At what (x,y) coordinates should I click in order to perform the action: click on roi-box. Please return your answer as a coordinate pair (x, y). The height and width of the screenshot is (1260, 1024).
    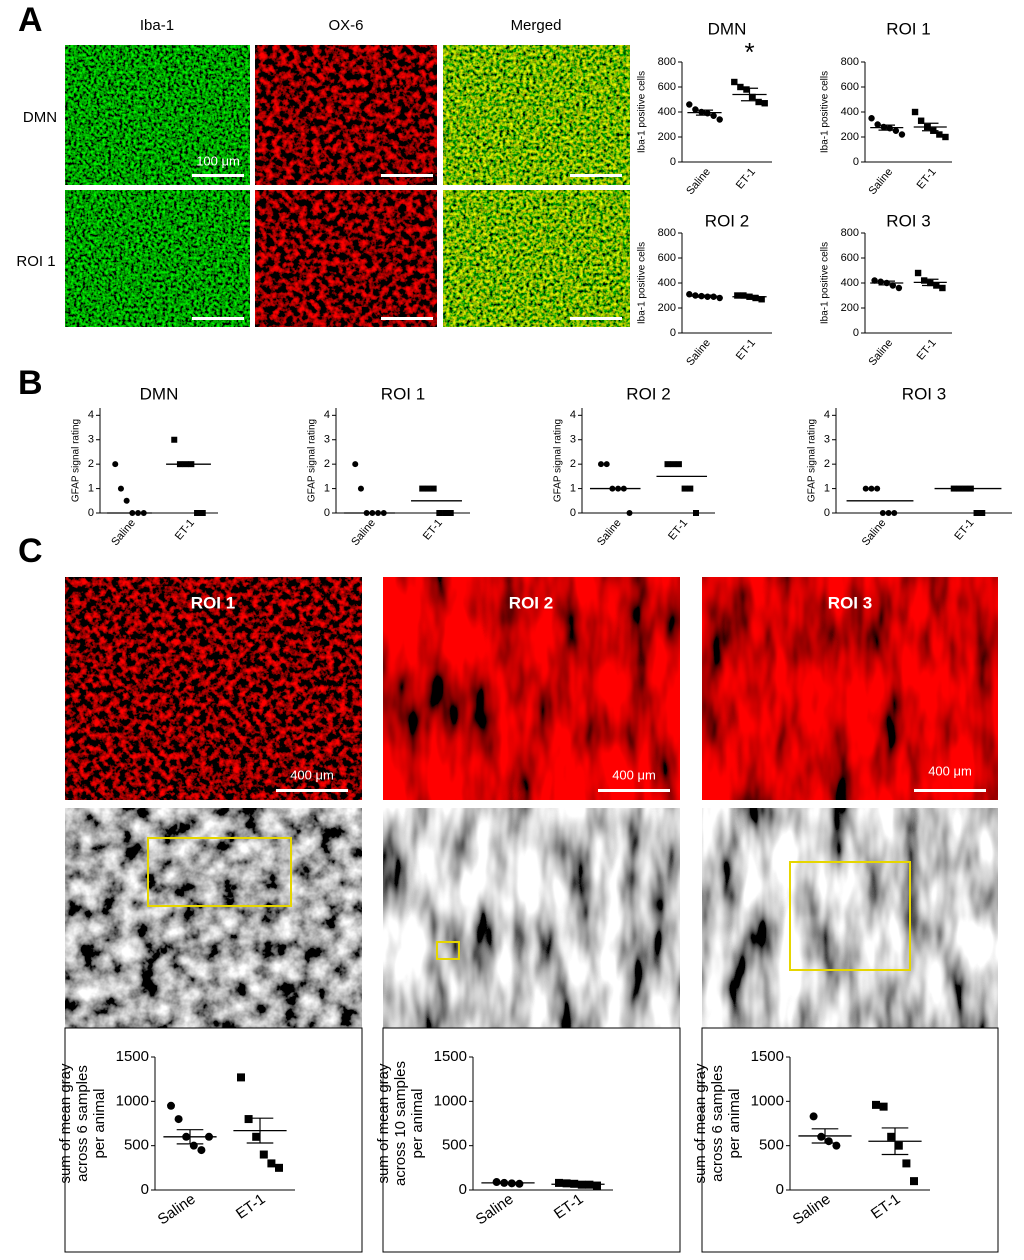
    Looking at the image, I should click on (448, 950).